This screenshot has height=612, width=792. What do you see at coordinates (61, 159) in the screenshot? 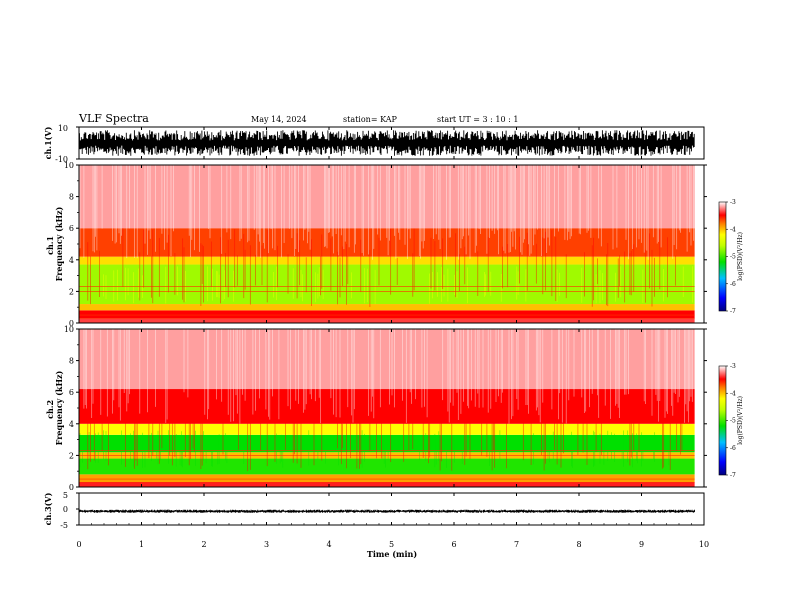
I see `ch1-waveform-ytick-bottom: -10` at bounding box center [61, 159].